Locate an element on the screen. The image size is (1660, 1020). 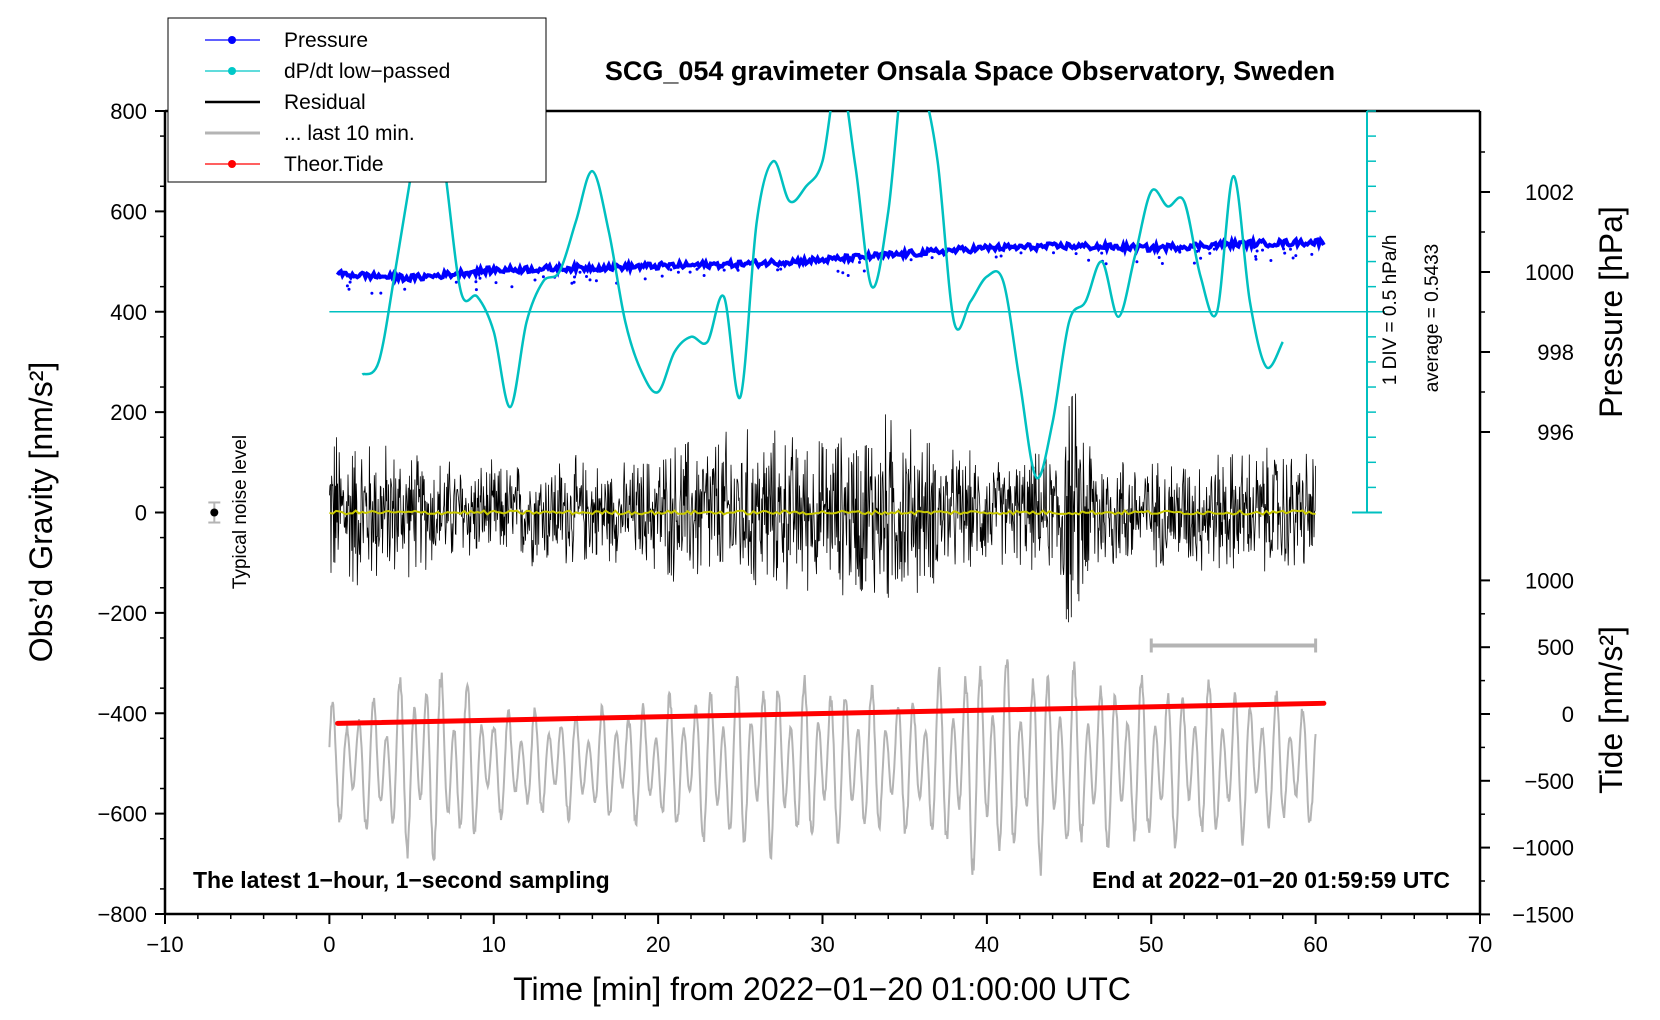
x-tick-label: 50 is located at coordinates (1151, 944).